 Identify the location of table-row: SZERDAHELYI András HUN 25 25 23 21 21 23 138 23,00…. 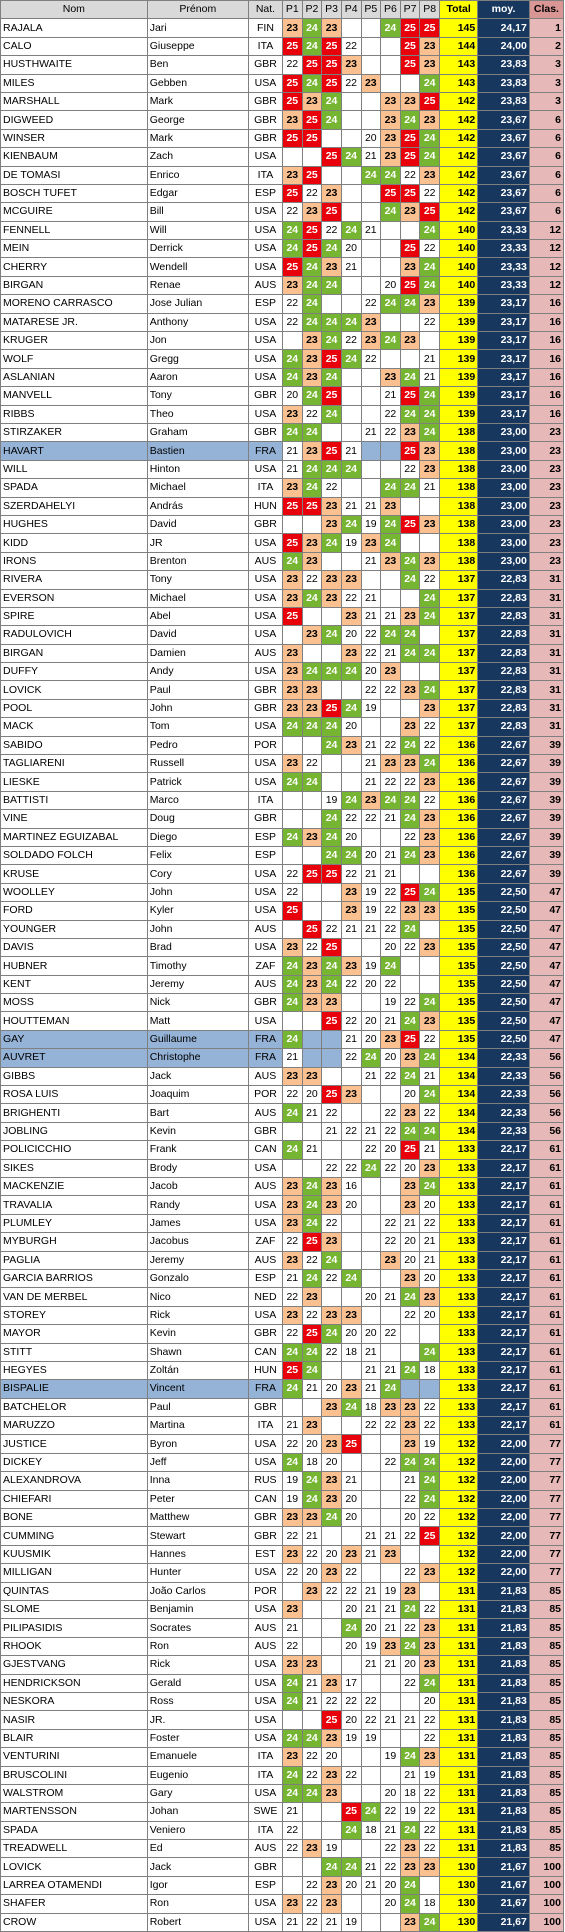
(282, 506).